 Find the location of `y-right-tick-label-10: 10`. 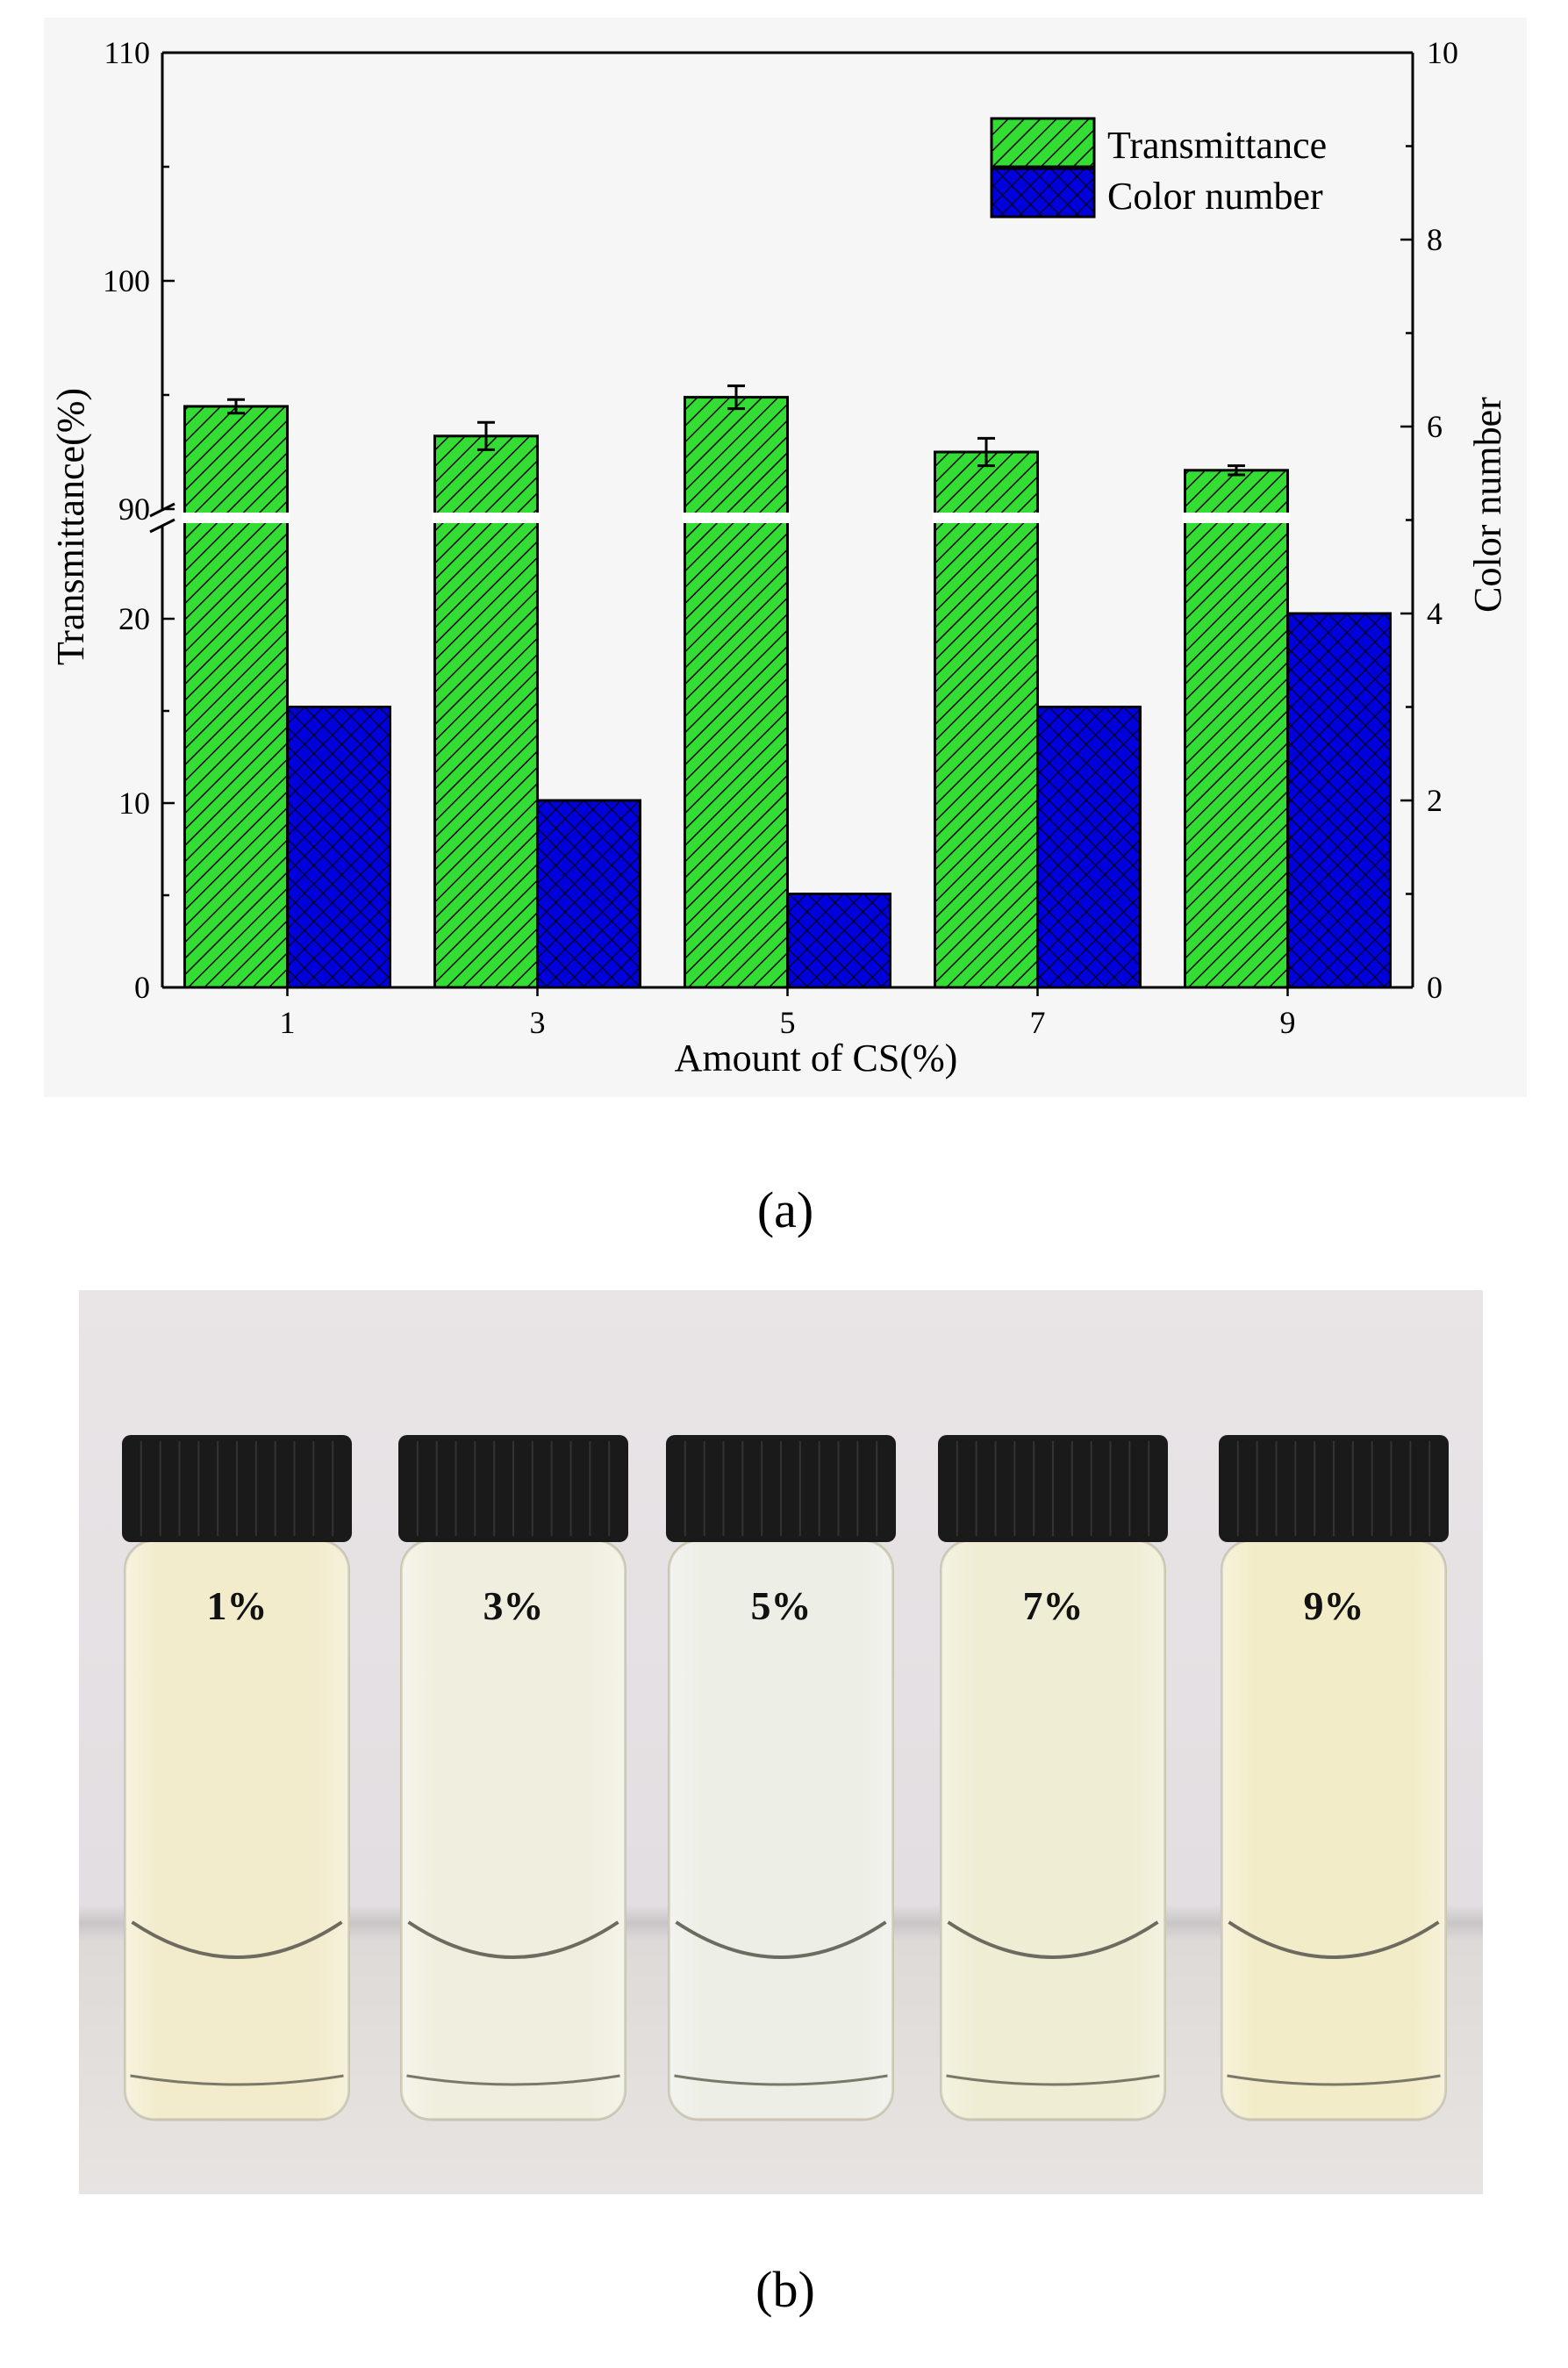

y-right-tick-label-10: 10 is located at coordinates (1442, 52).